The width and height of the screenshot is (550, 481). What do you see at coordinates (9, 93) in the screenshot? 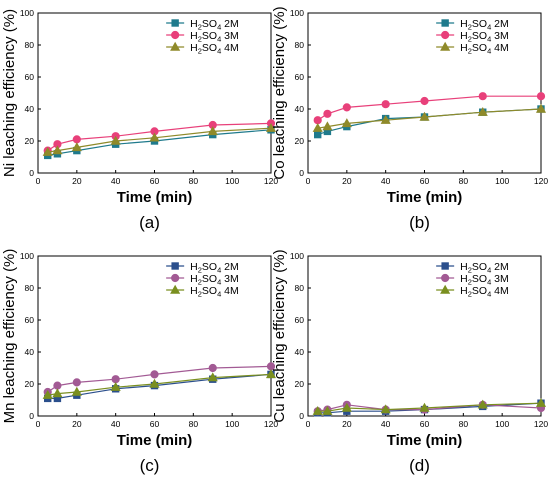
I see `y-axis-label: Ni leaching efficiency (%)` at bounding box center [9, 93].